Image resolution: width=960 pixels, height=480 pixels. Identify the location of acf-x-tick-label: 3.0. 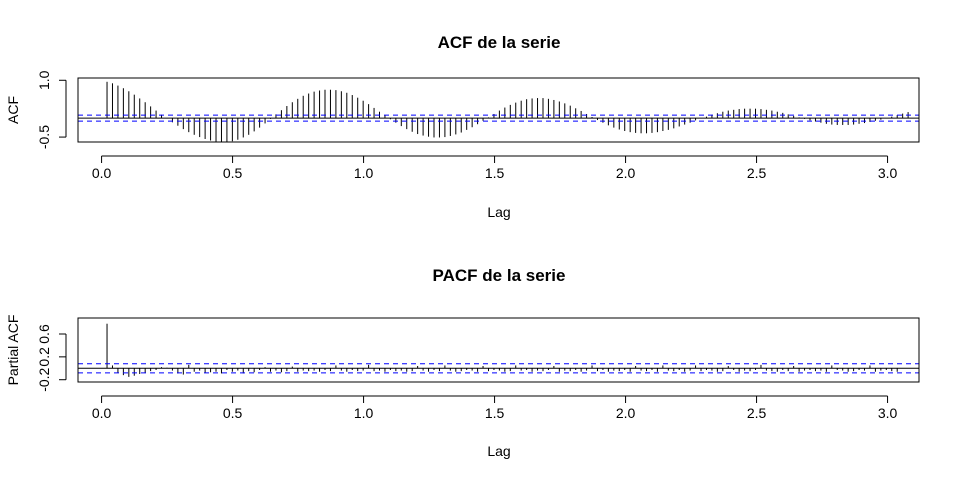
(888, 173).